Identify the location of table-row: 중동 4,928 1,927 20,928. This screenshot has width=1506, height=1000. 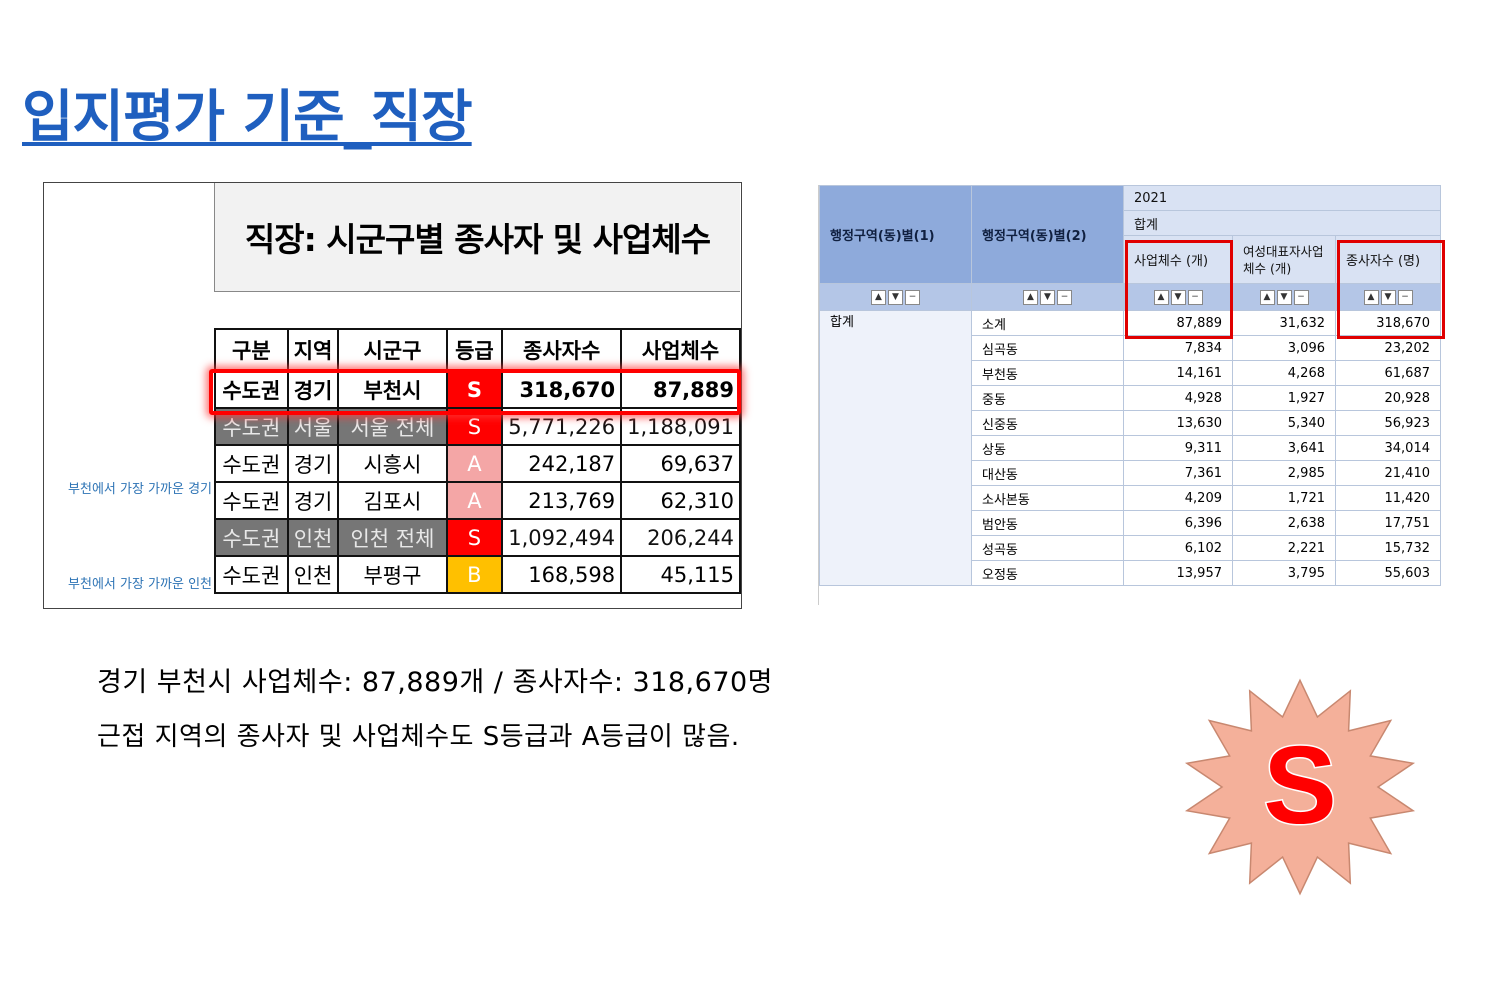
(1130, 398).